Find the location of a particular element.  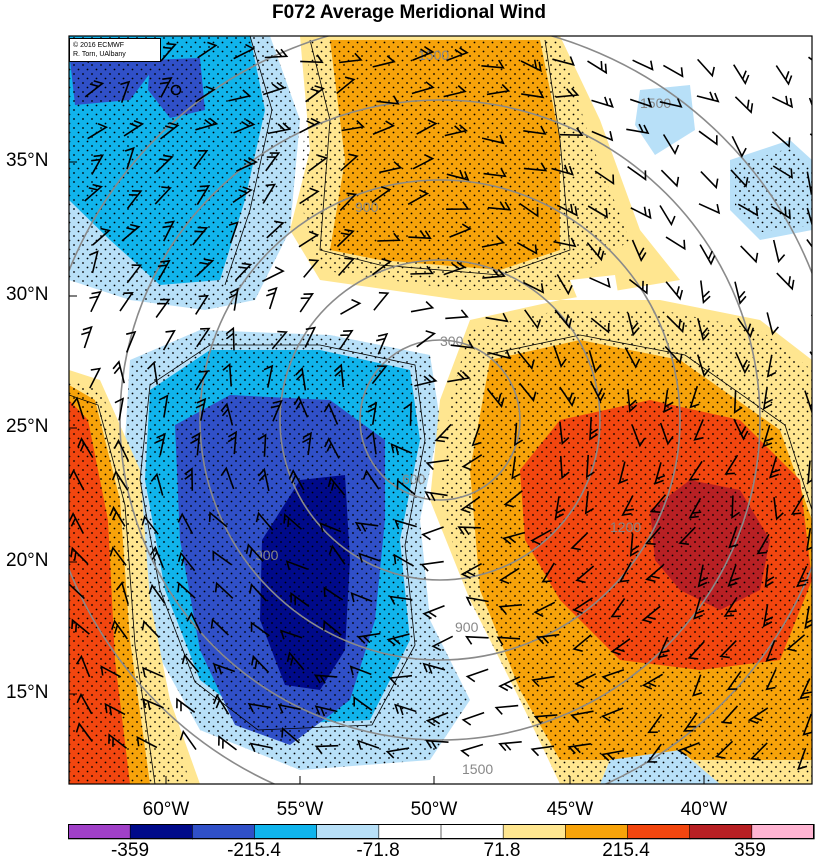

ring-label-900-b: 900 is located at coordinates (467, 627).